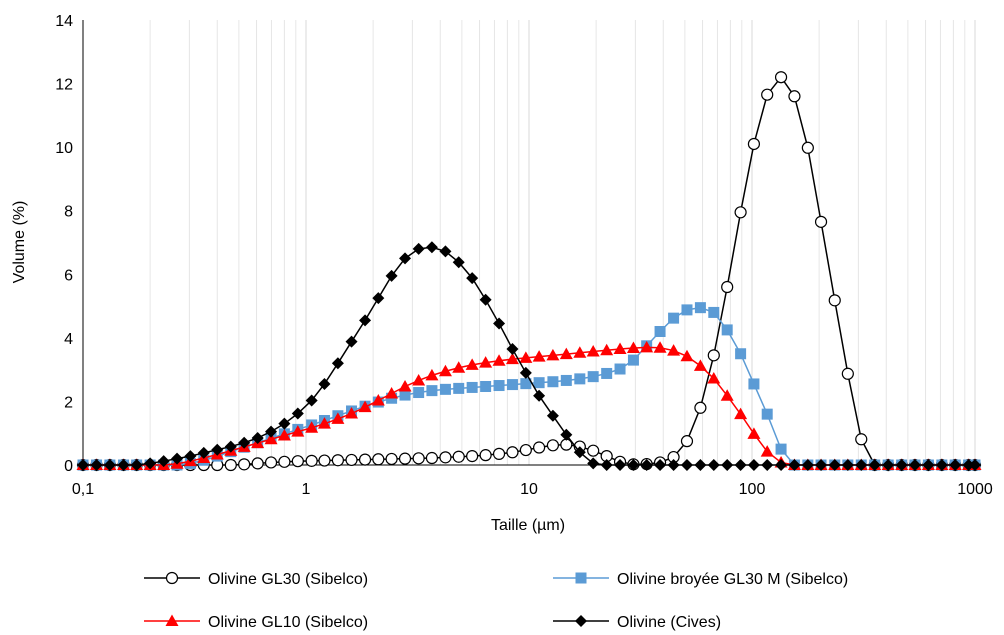 The height and width of the screenshot is (635, 1004). Describe the element at coordinates (68, 212) in the screenshot. I see `y-tick-label: 8` at that location.